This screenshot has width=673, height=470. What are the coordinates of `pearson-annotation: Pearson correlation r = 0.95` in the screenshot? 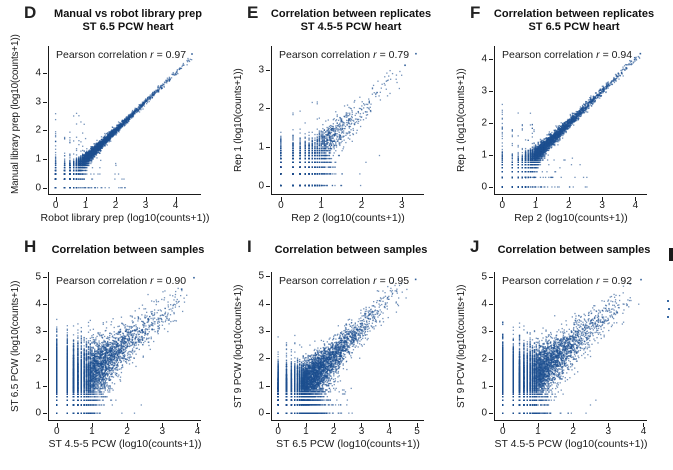 It's located at (344, 281).